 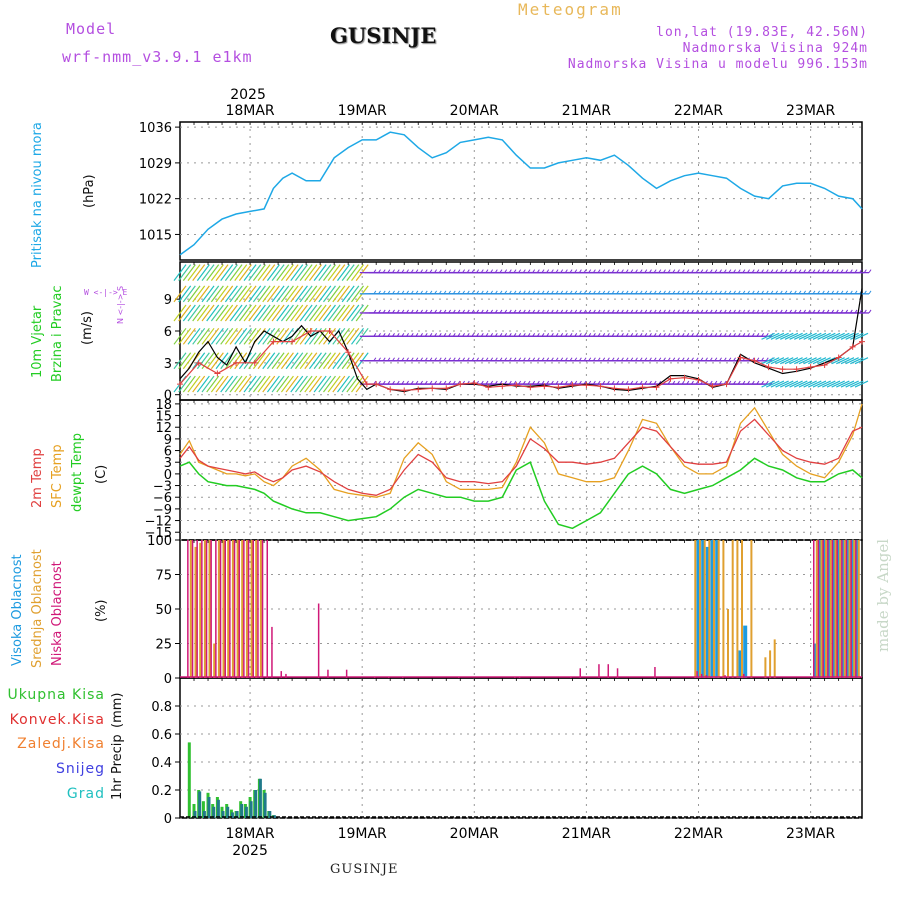 I want to click on precip-ytick-label: 0.4, so click(x=161, y=763).